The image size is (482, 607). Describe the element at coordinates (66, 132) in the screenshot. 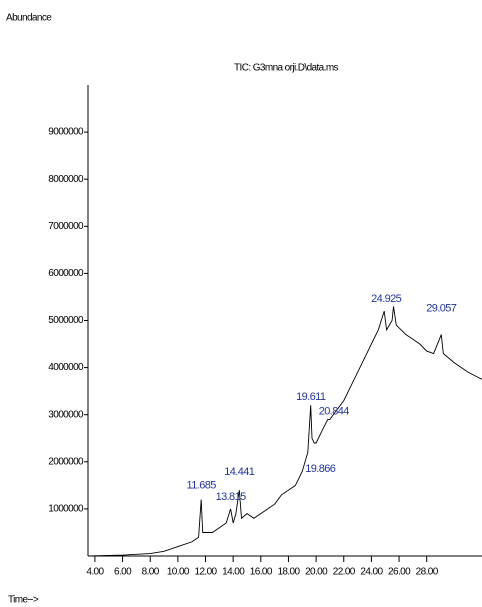

I see `y-tick-label: 9000000` at that location.